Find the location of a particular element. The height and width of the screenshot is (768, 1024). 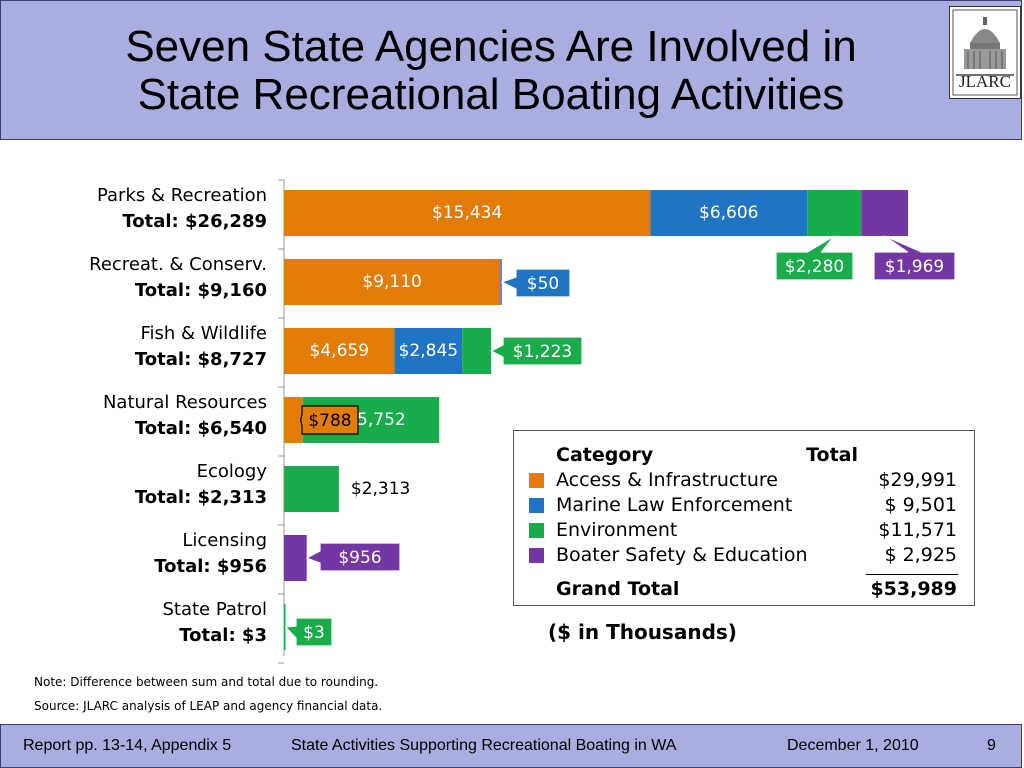

legend-row: Marine Law Enforcement $ 9,501 is located at coordinates (744, 505).